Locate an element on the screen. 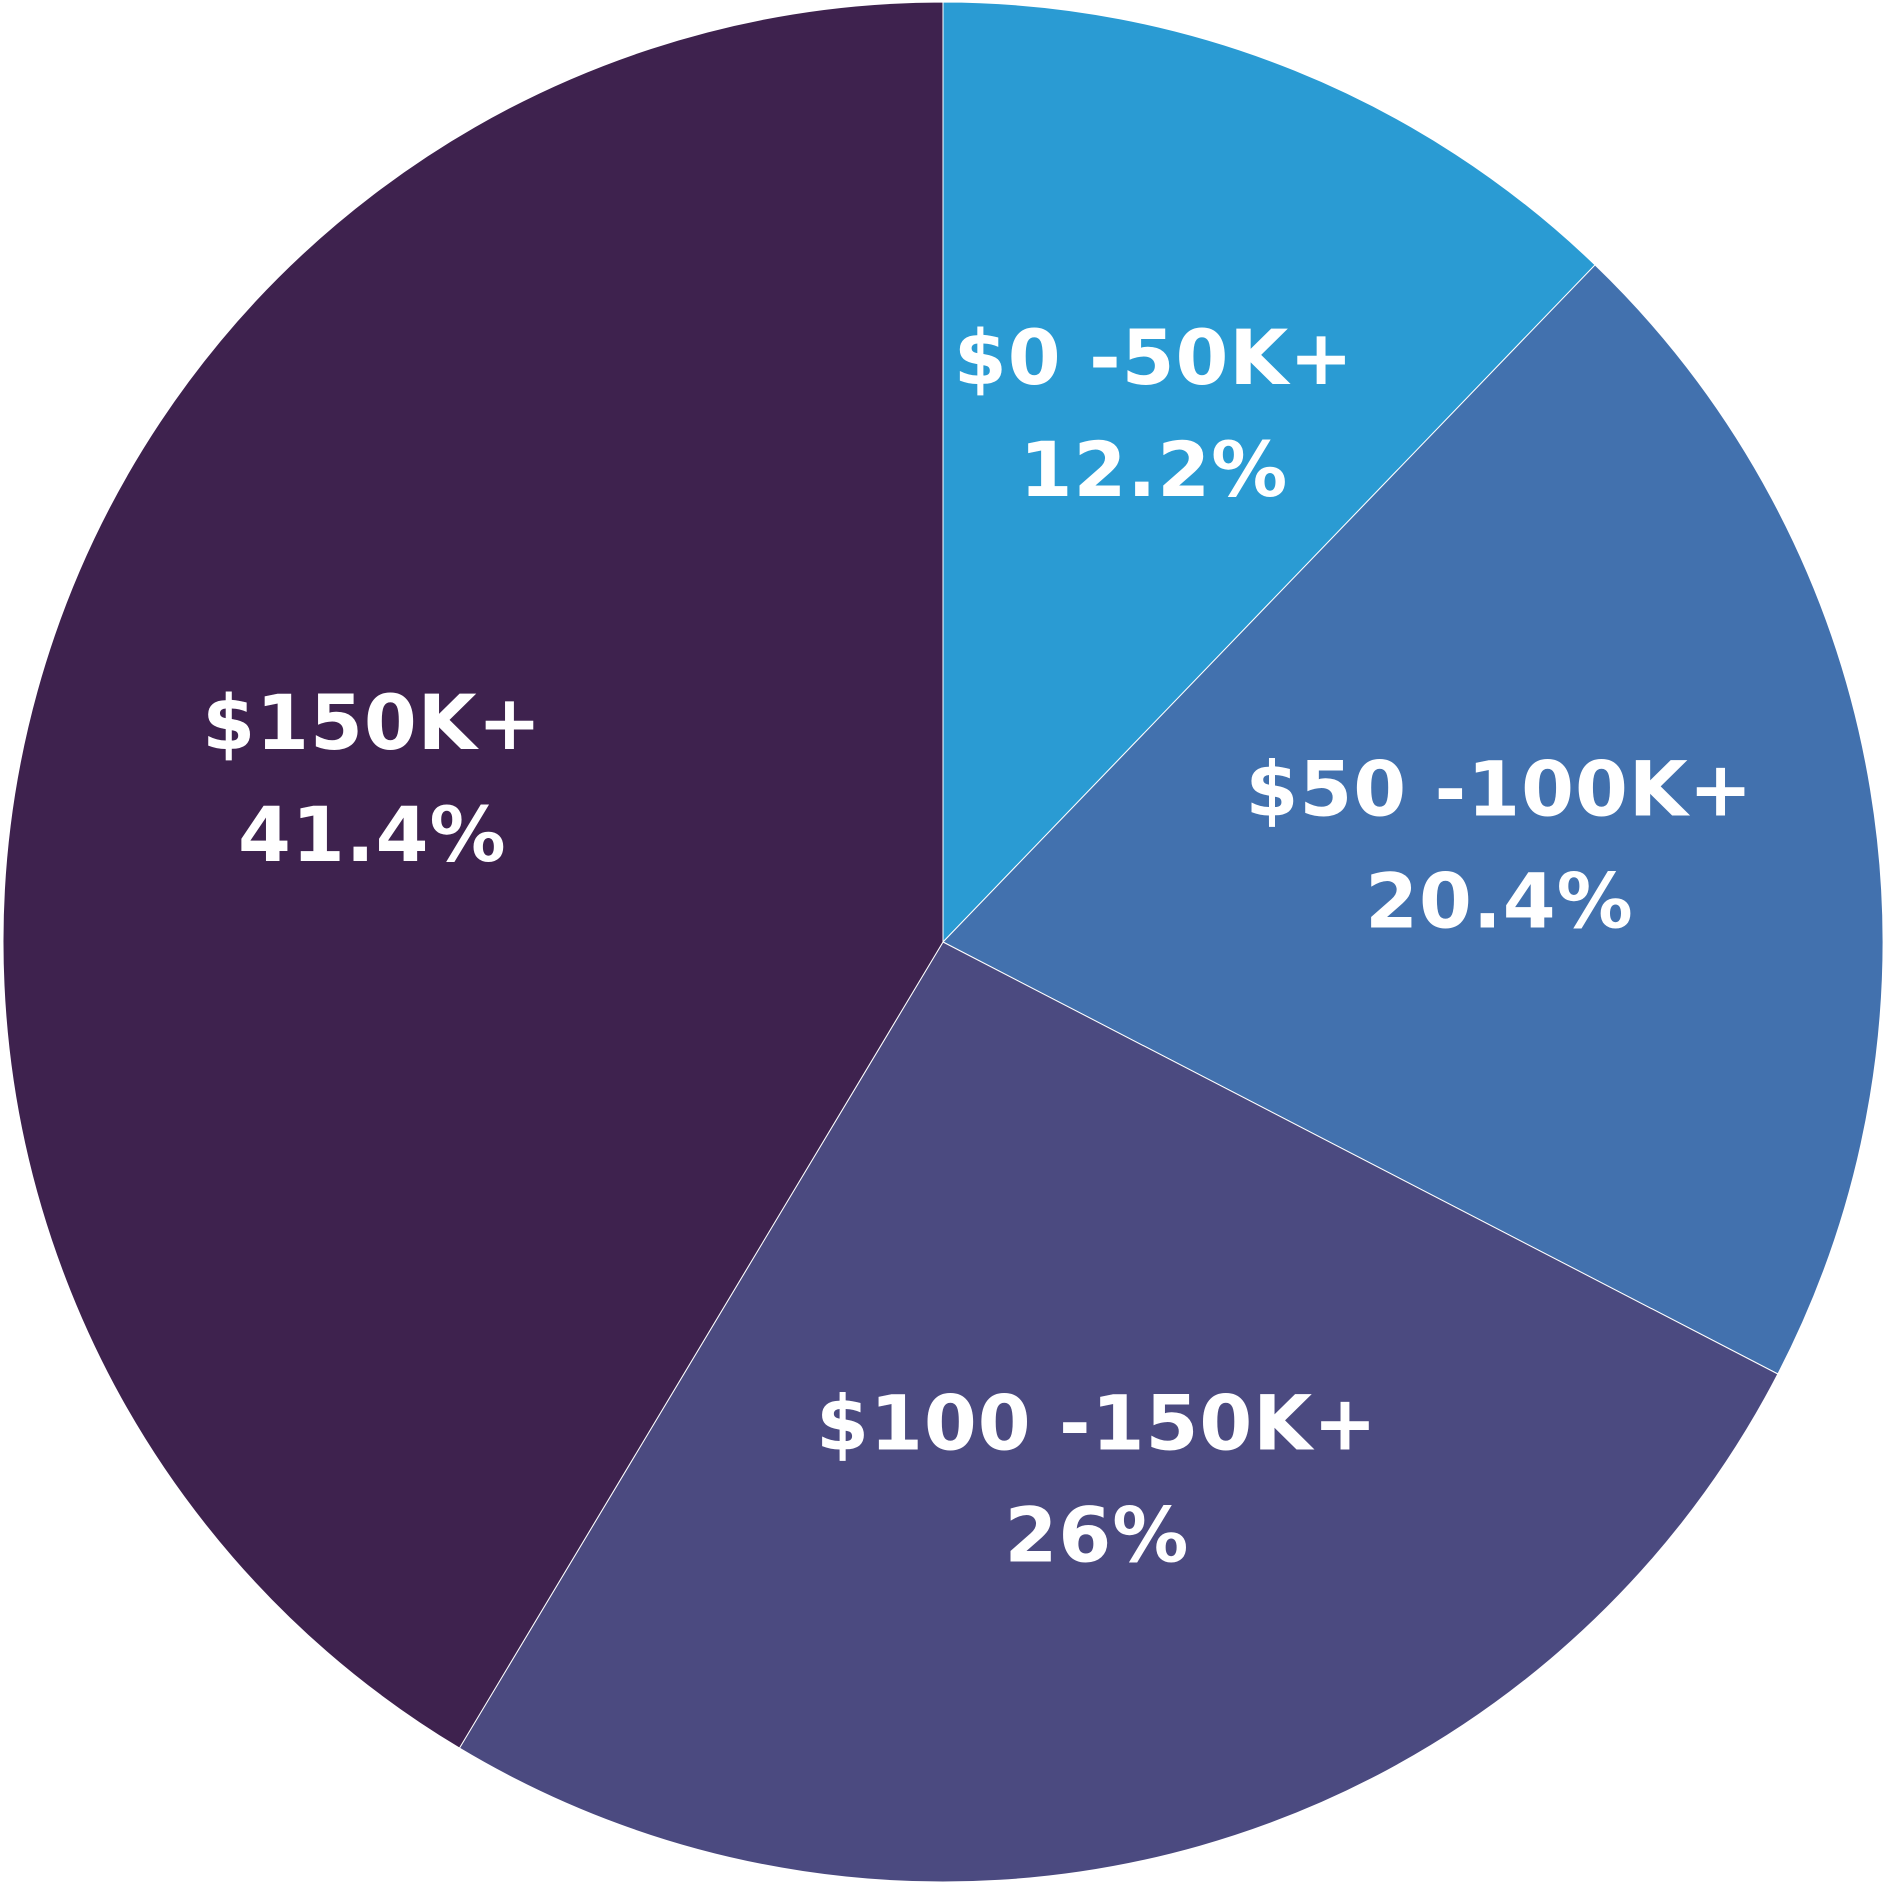 Image resolution: width=1886 pixels, height=1885 pixels. slice-category-label: $0 -50K+ is located at coordinates (1154, 357).